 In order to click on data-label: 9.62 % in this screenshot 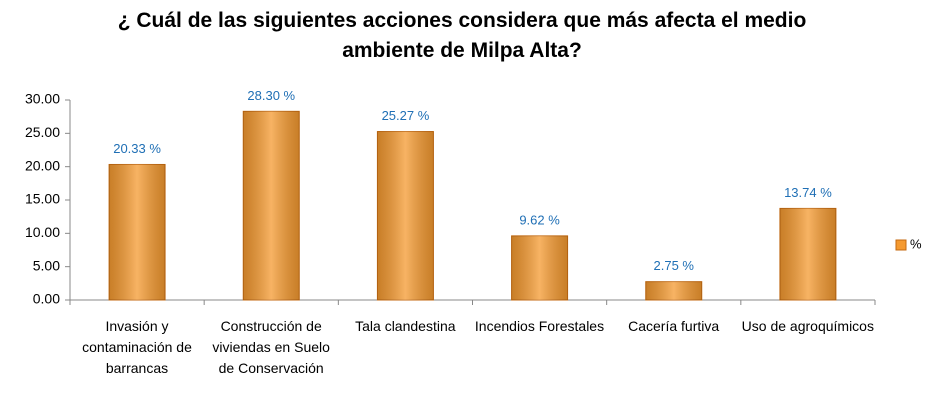, I will do `click(539, 219)`.